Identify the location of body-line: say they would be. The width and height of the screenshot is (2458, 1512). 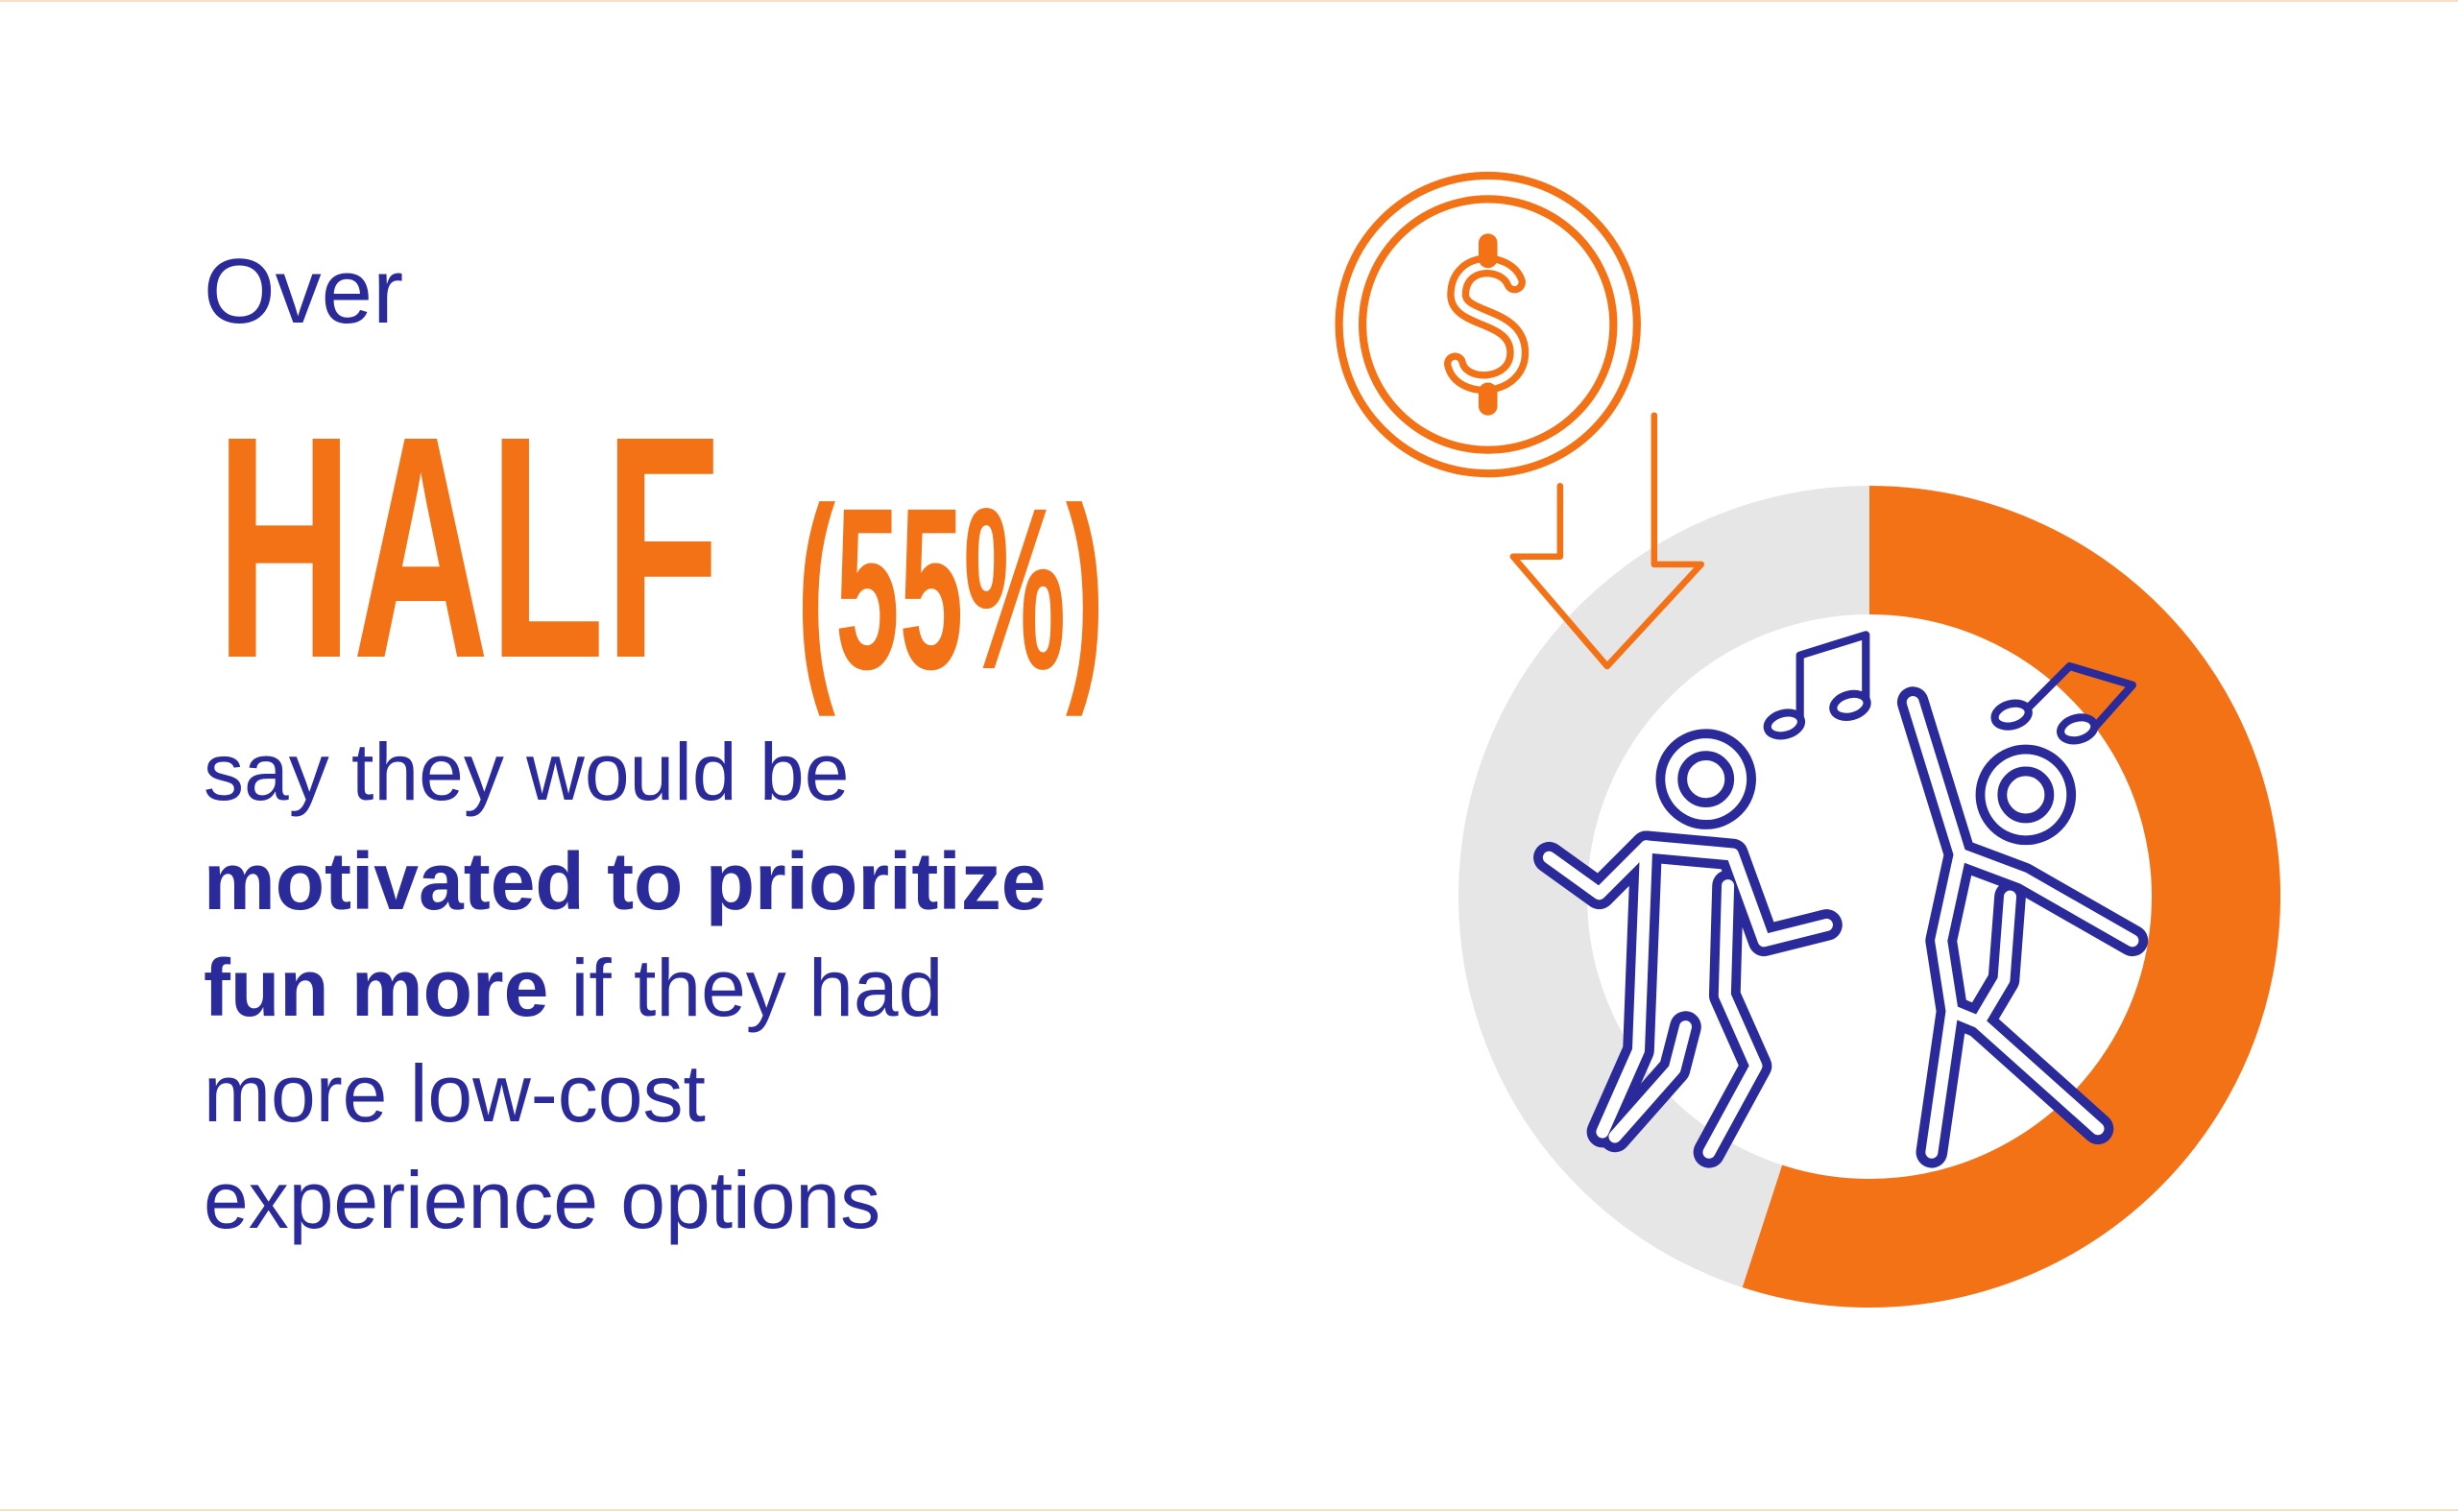
(527, 772).